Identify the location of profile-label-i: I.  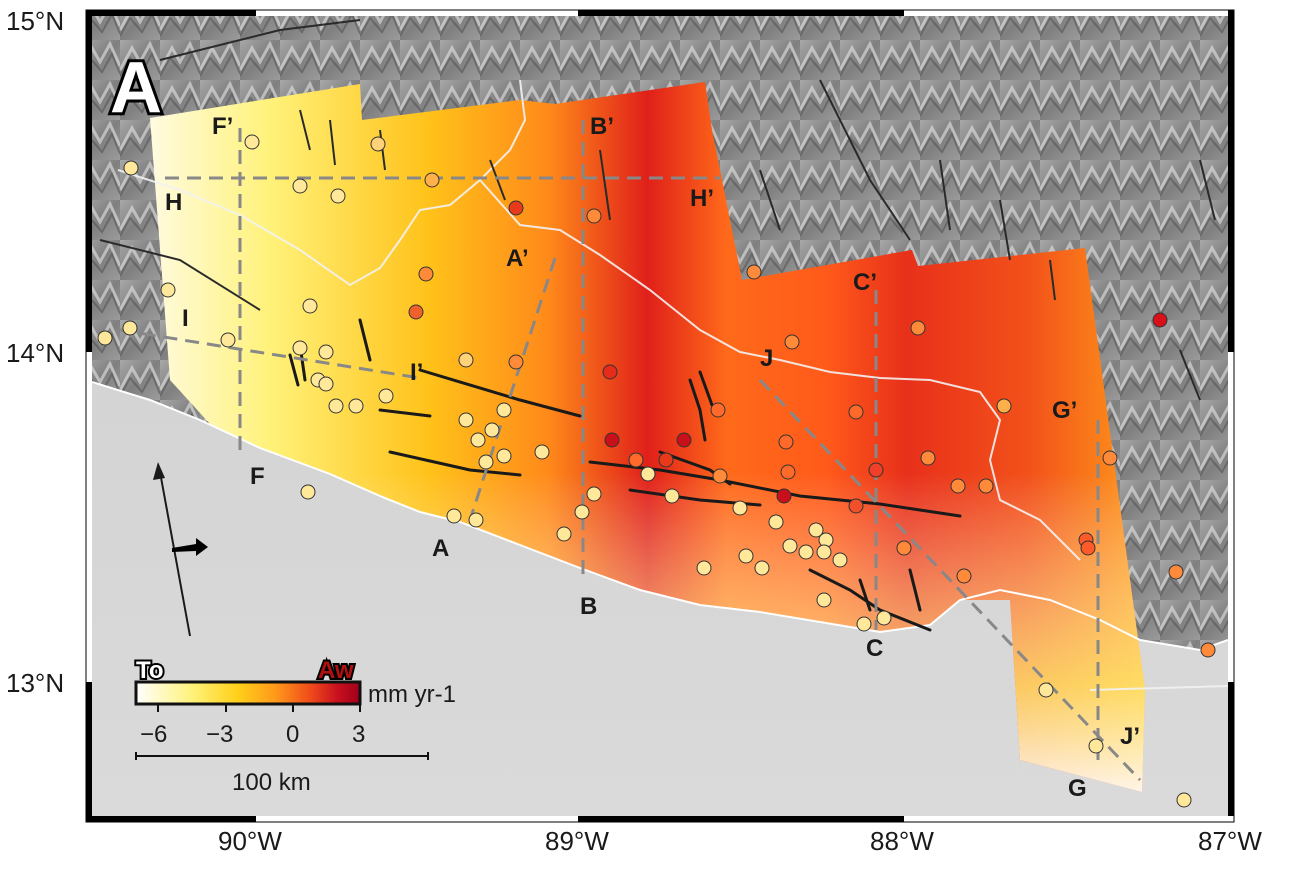
(185, 318).